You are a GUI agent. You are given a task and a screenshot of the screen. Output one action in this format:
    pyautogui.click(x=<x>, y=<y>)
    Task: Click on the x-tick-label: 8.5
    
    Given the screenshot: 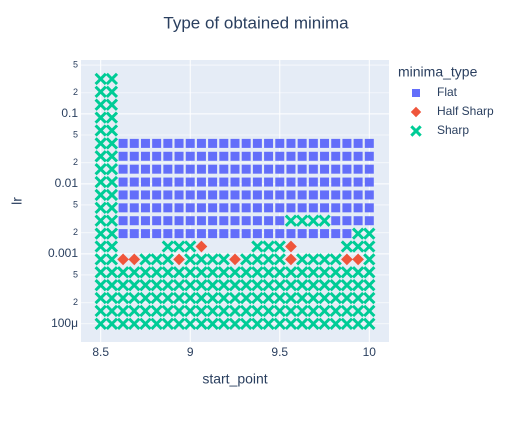 What is the action you would take?
    pyautogui.click(x=100, y=352)
    